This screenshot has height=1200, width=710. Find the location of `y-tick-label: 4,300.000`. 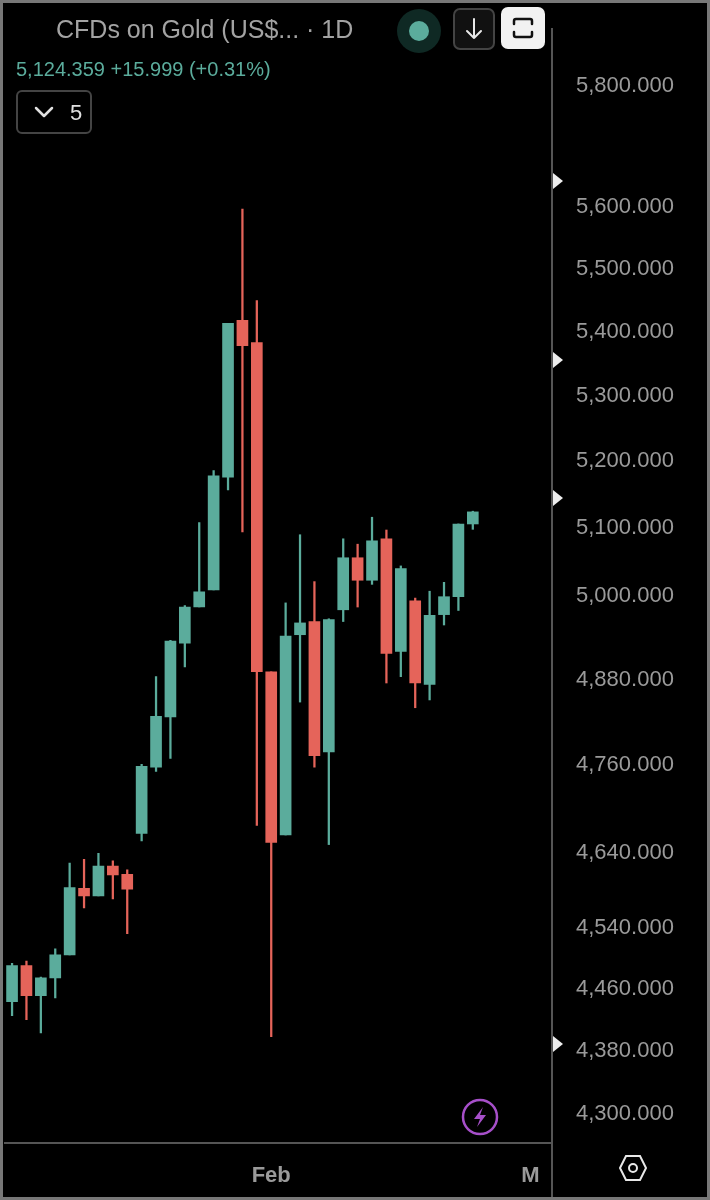

y-tick-label: 4,300.000 is located at coordinates (625, 1113).